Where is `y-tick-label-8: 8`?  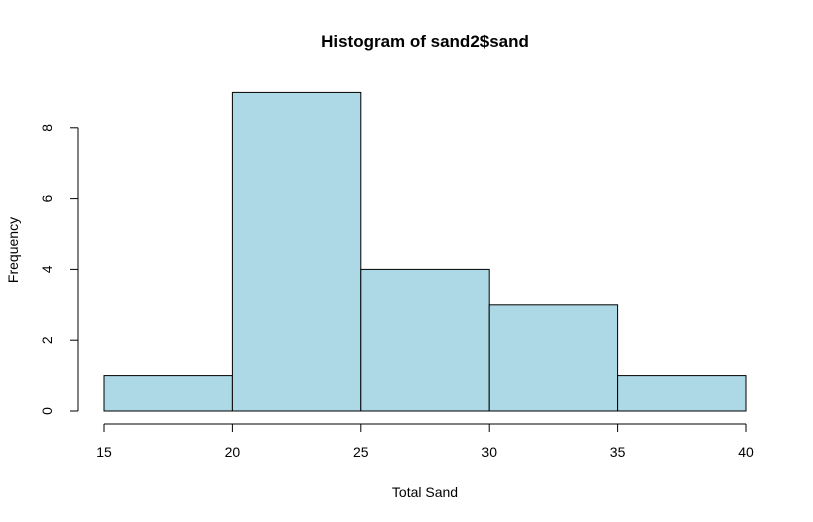 y-tick-label-8: 8 is located at coordinates (47, 128).